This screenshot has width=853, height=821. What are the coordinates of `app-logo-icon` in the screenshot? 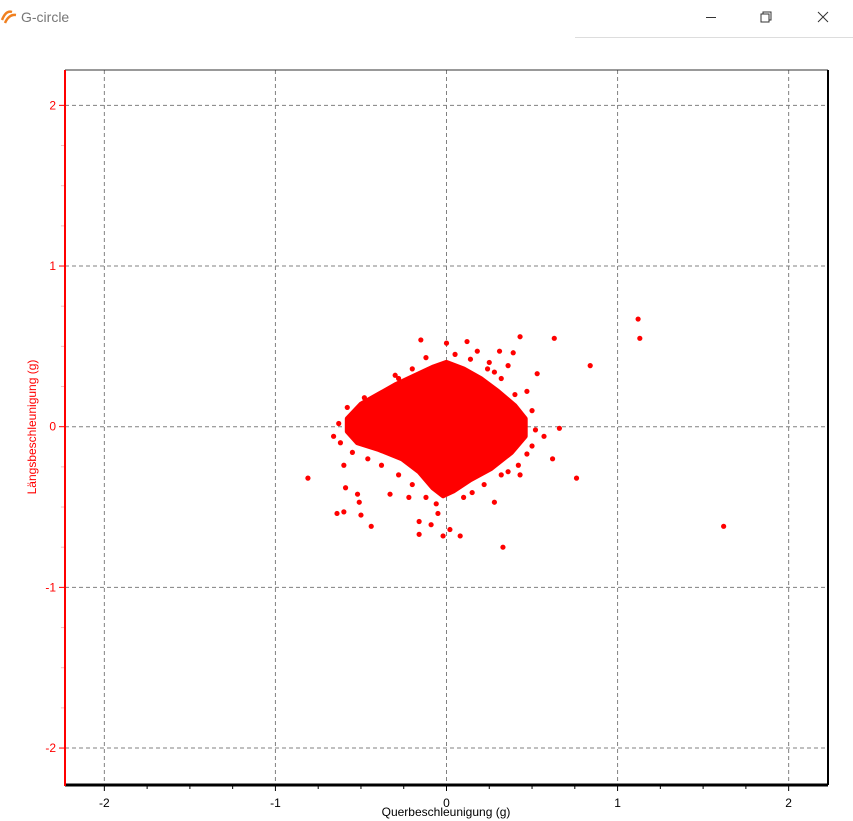 It's located at (8, 17).